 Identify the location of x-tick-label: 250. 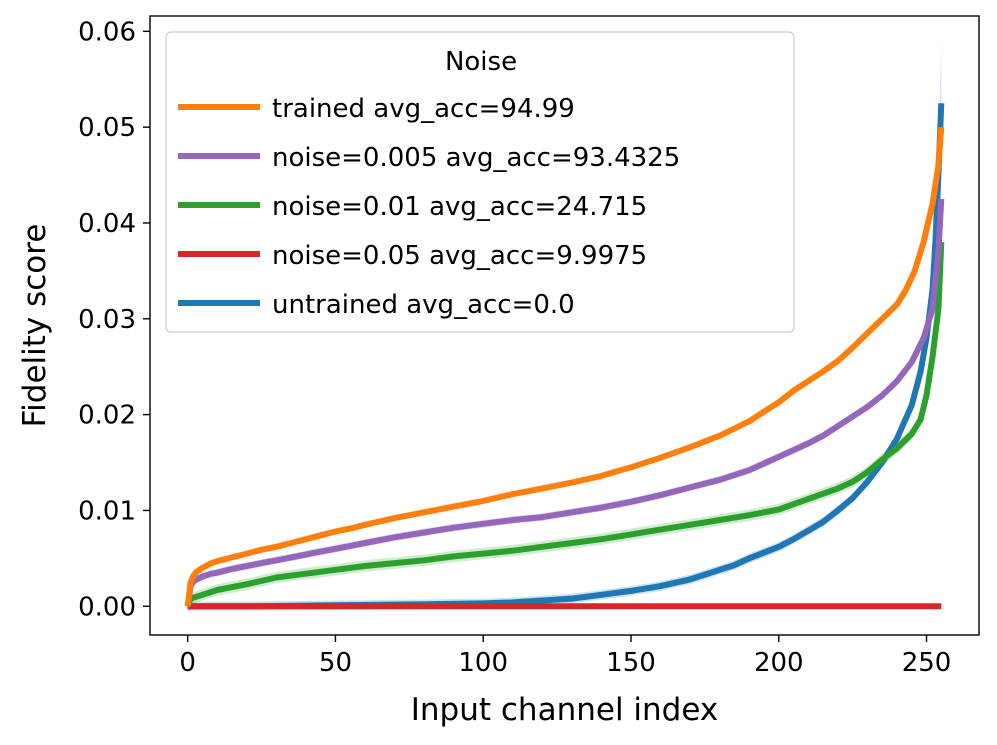
(927, 663).